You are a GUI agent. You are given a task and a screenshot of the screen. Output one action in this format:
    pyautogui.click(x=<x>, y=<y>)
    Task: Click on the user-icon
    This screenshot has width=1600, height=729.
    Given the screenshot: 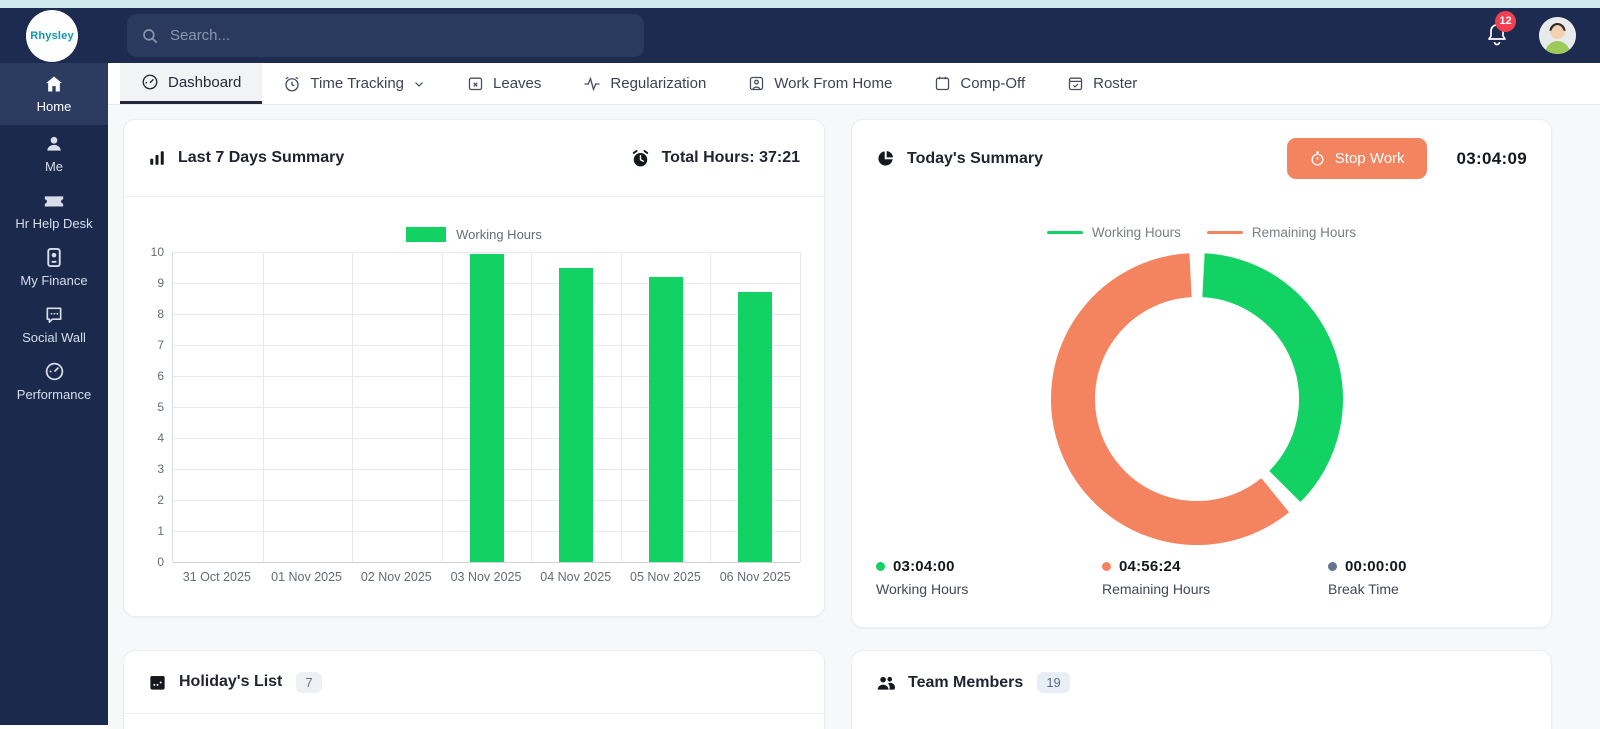 What is the action you would take?
    pyautogui.click(x=54, y=143)
    